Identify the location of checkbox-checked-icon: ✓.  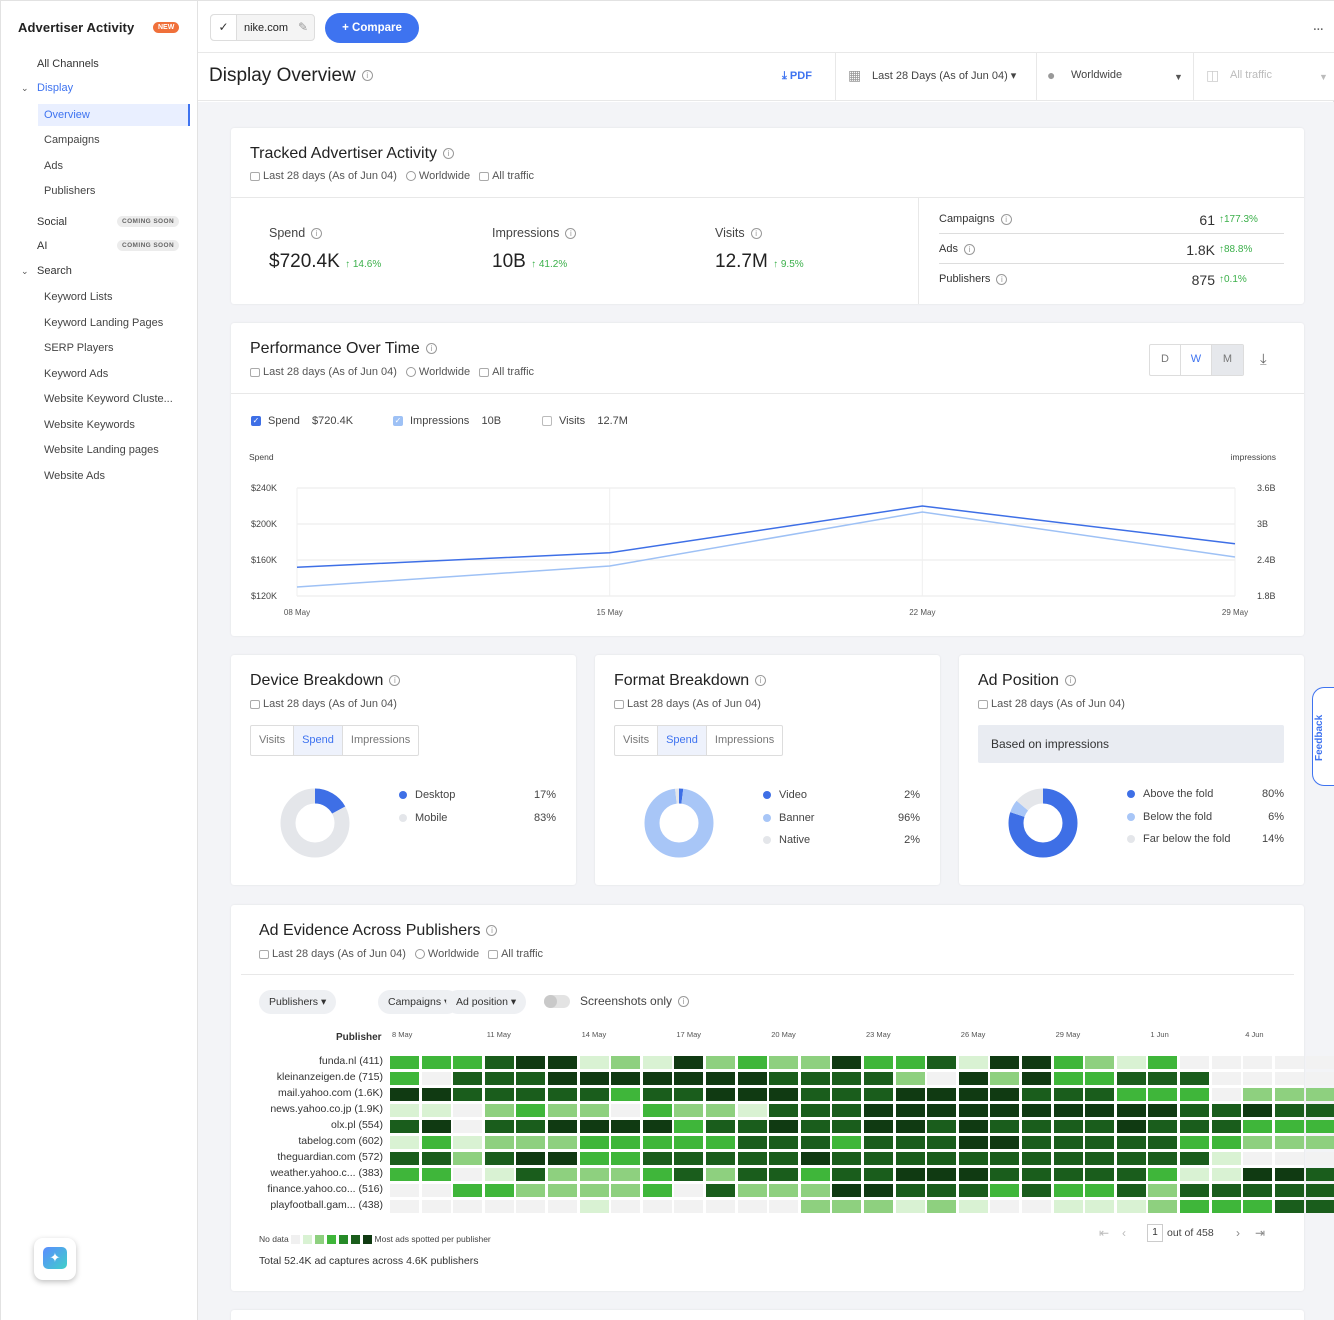
(256, 421).